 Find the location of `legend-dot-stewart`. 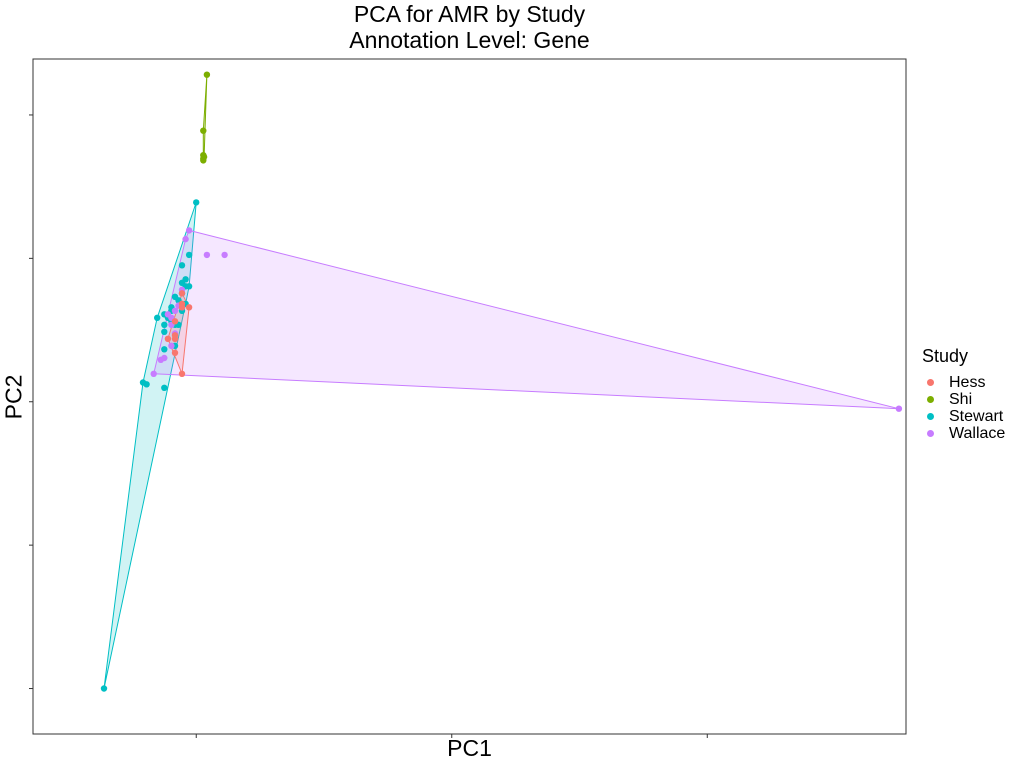

legend-dot-stewart is located at coordinates (930, 416).